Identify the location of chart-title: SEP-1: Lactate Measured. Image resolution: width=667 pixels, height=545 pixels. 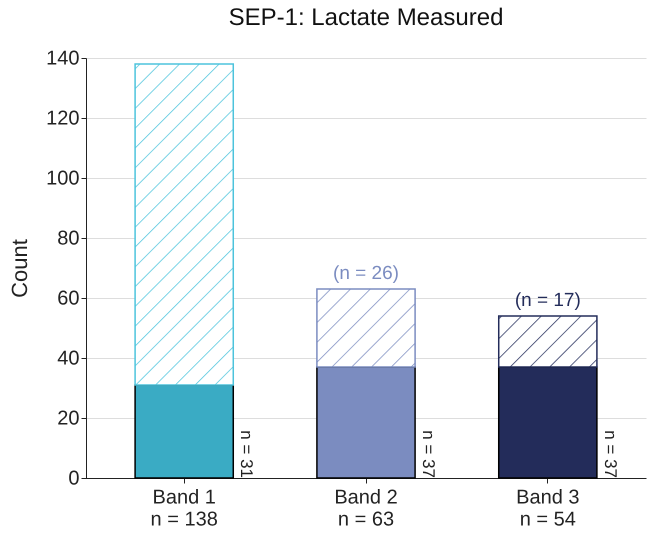
(366, 17).